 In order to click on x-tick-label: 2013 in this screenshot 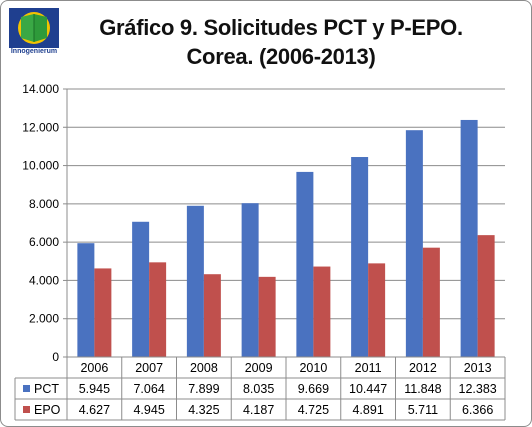, I will do `click(478, 368)`.